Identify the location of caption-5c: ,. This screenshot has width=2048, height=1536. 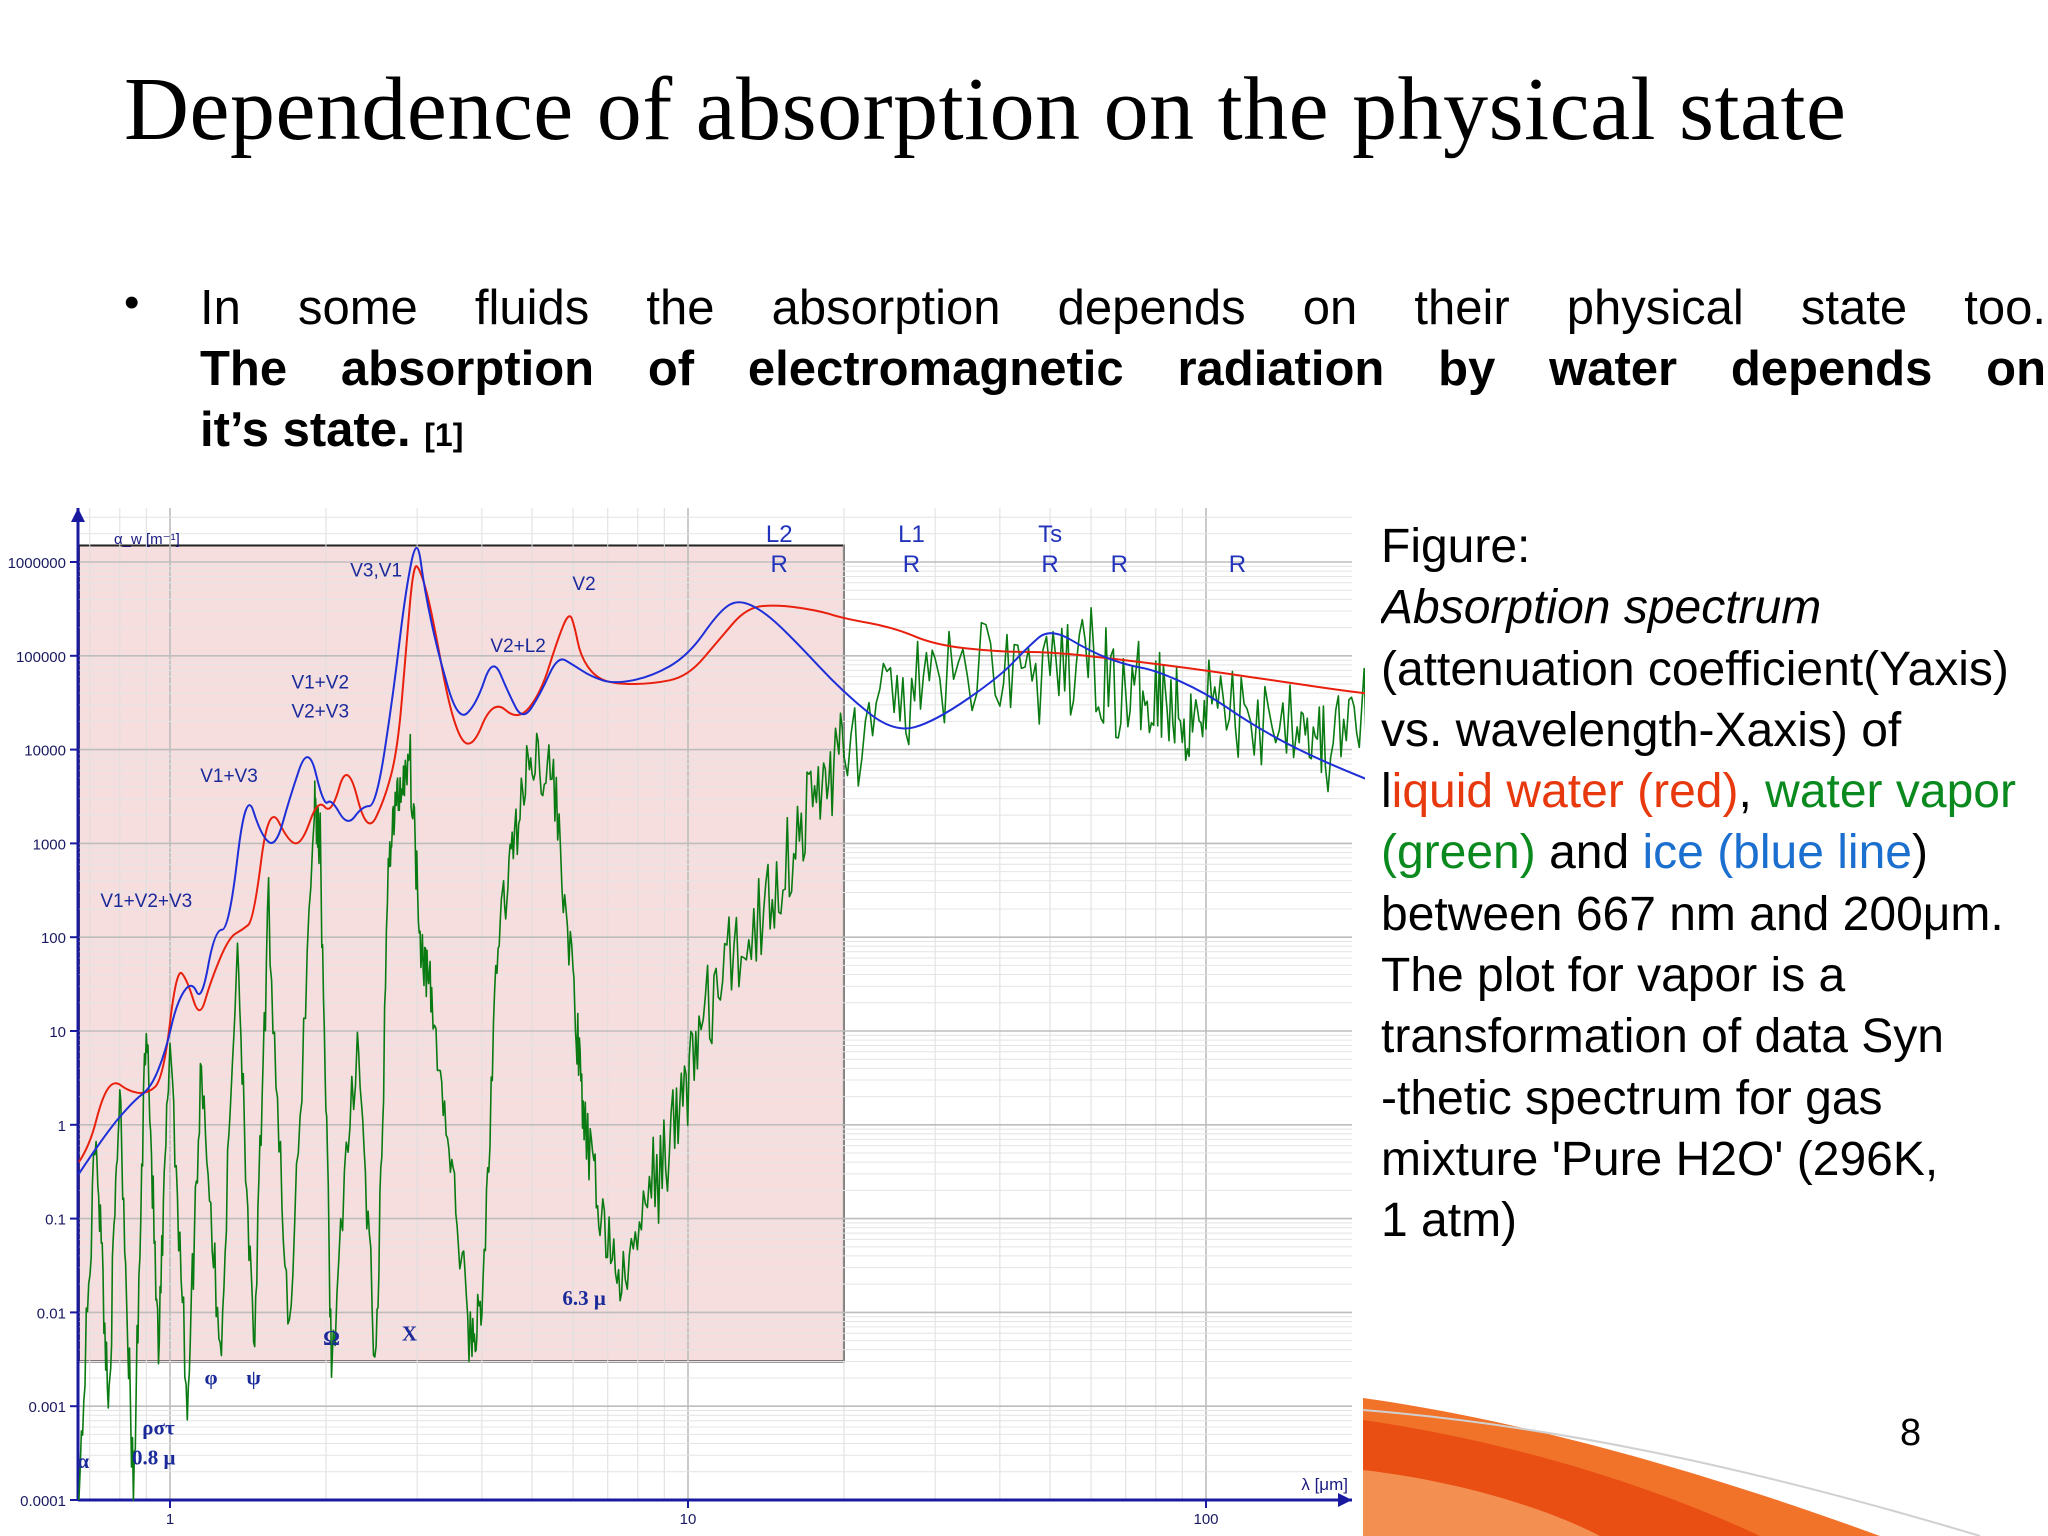
(1752, 792).